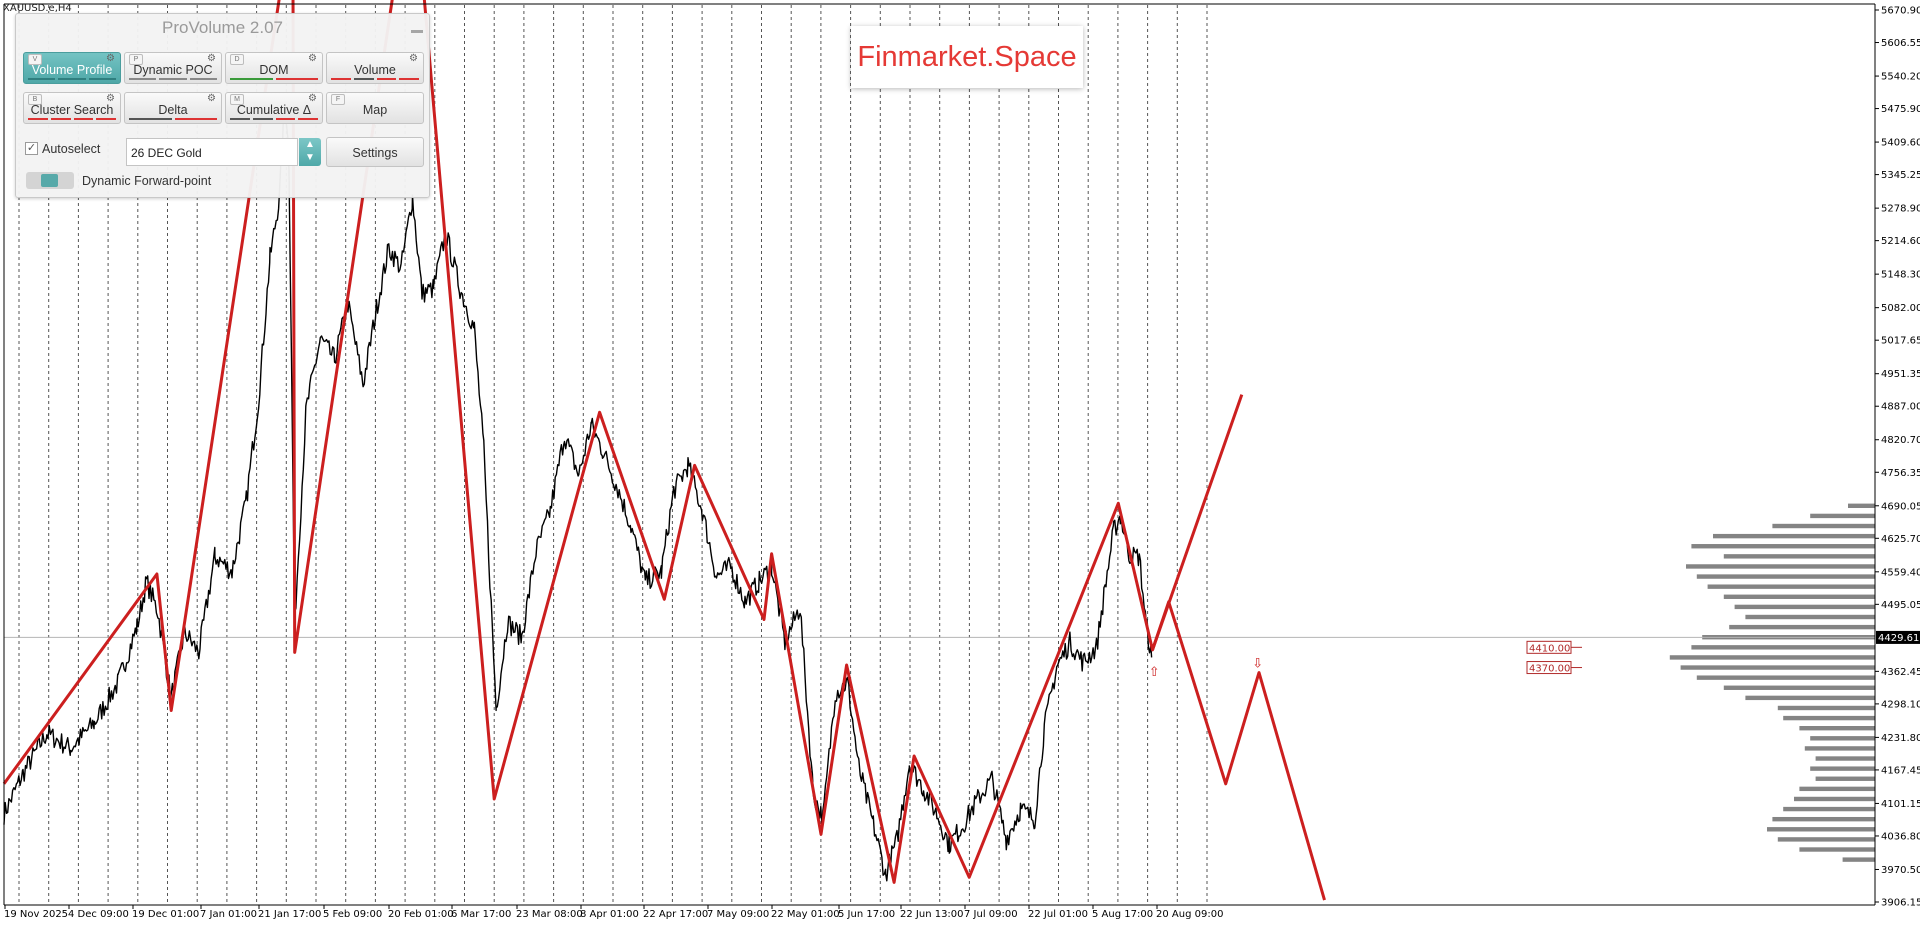 This screenshot has width=1920, height=927. What do you see at coordinates (136, 59) in the screenshot?
I see `hotkey-badge: P` at bounding box center [136, 59].